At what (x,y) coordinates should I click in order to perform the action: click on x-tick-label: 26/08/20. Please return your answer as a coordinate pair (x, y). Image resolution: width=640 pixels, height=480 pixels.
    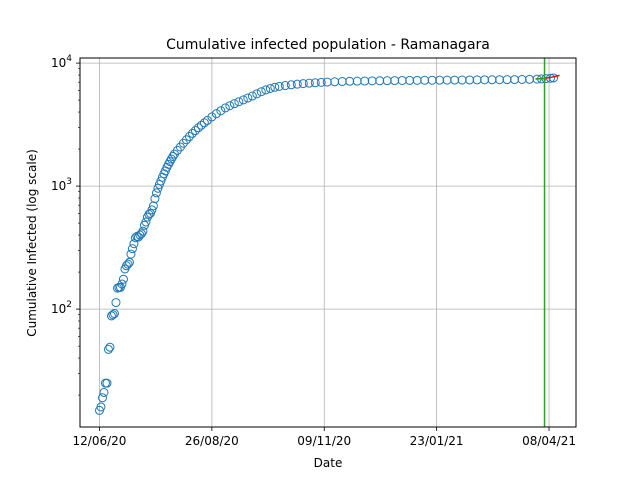
    Looking at the image, I should click on (212, 441).